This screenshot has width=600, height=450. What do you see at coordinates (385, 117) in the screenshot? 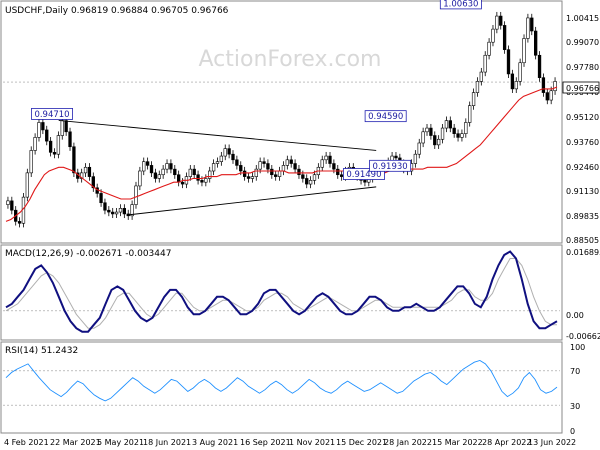
I see `price-annotation-label: 0.94590` at bounding box center [385, 117].